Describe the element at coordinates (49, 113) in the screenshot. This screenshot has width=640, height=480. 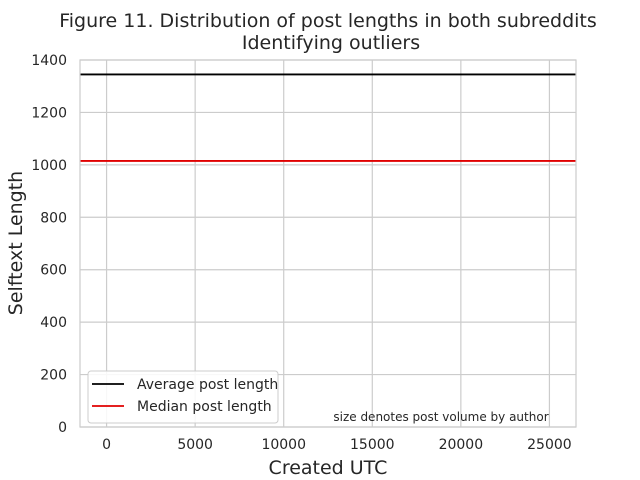
I see `y-tick-label: 1200` at that location.